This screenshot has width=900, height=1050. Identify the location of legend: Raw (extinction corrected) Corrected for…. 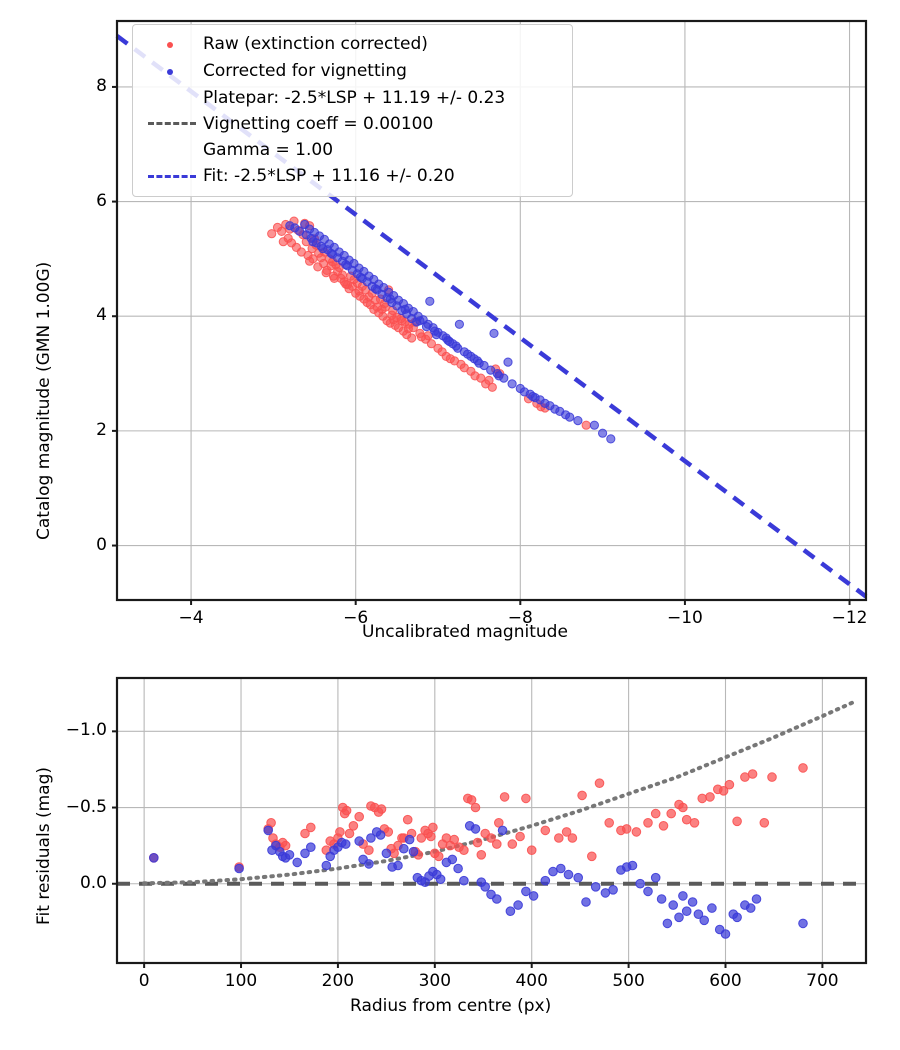
(352, 110).